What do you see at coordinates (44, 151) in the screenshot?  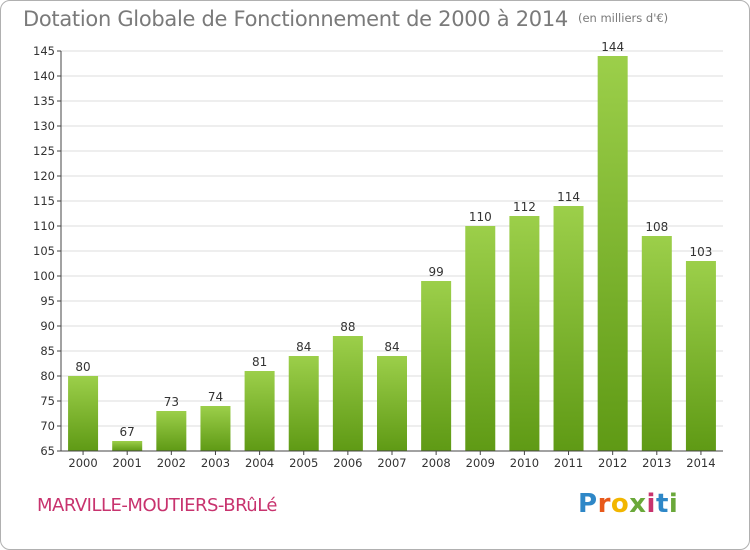 I see `y-tick-label: 125` at bounding box center [44, 151].